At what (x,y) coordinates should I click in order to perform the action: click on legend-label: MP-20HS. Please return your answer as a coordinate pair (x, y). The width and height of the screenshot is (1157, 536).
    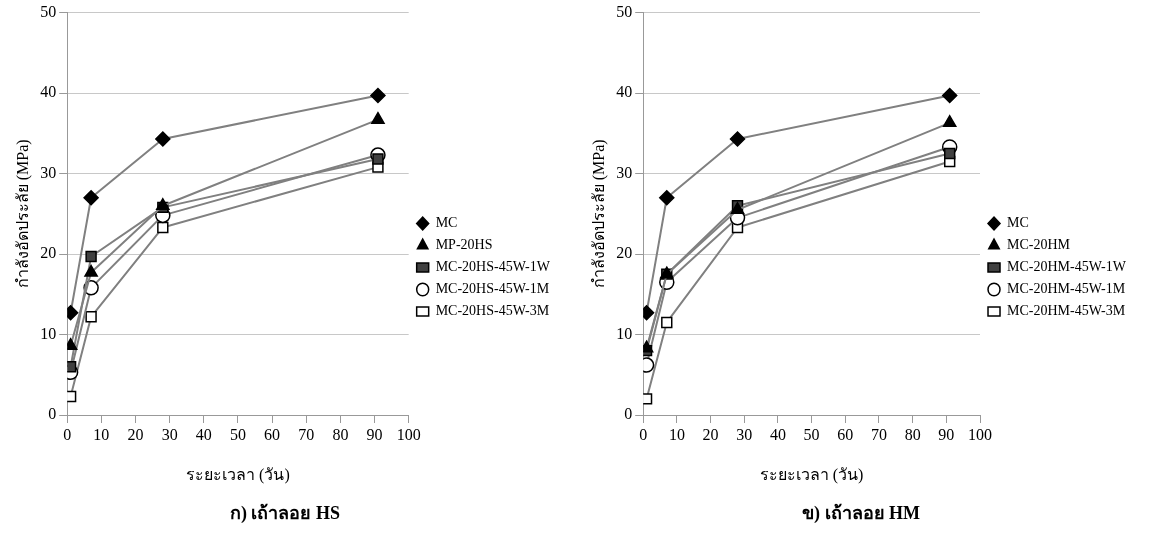
    Looking at the image, I should click on (464, 245).